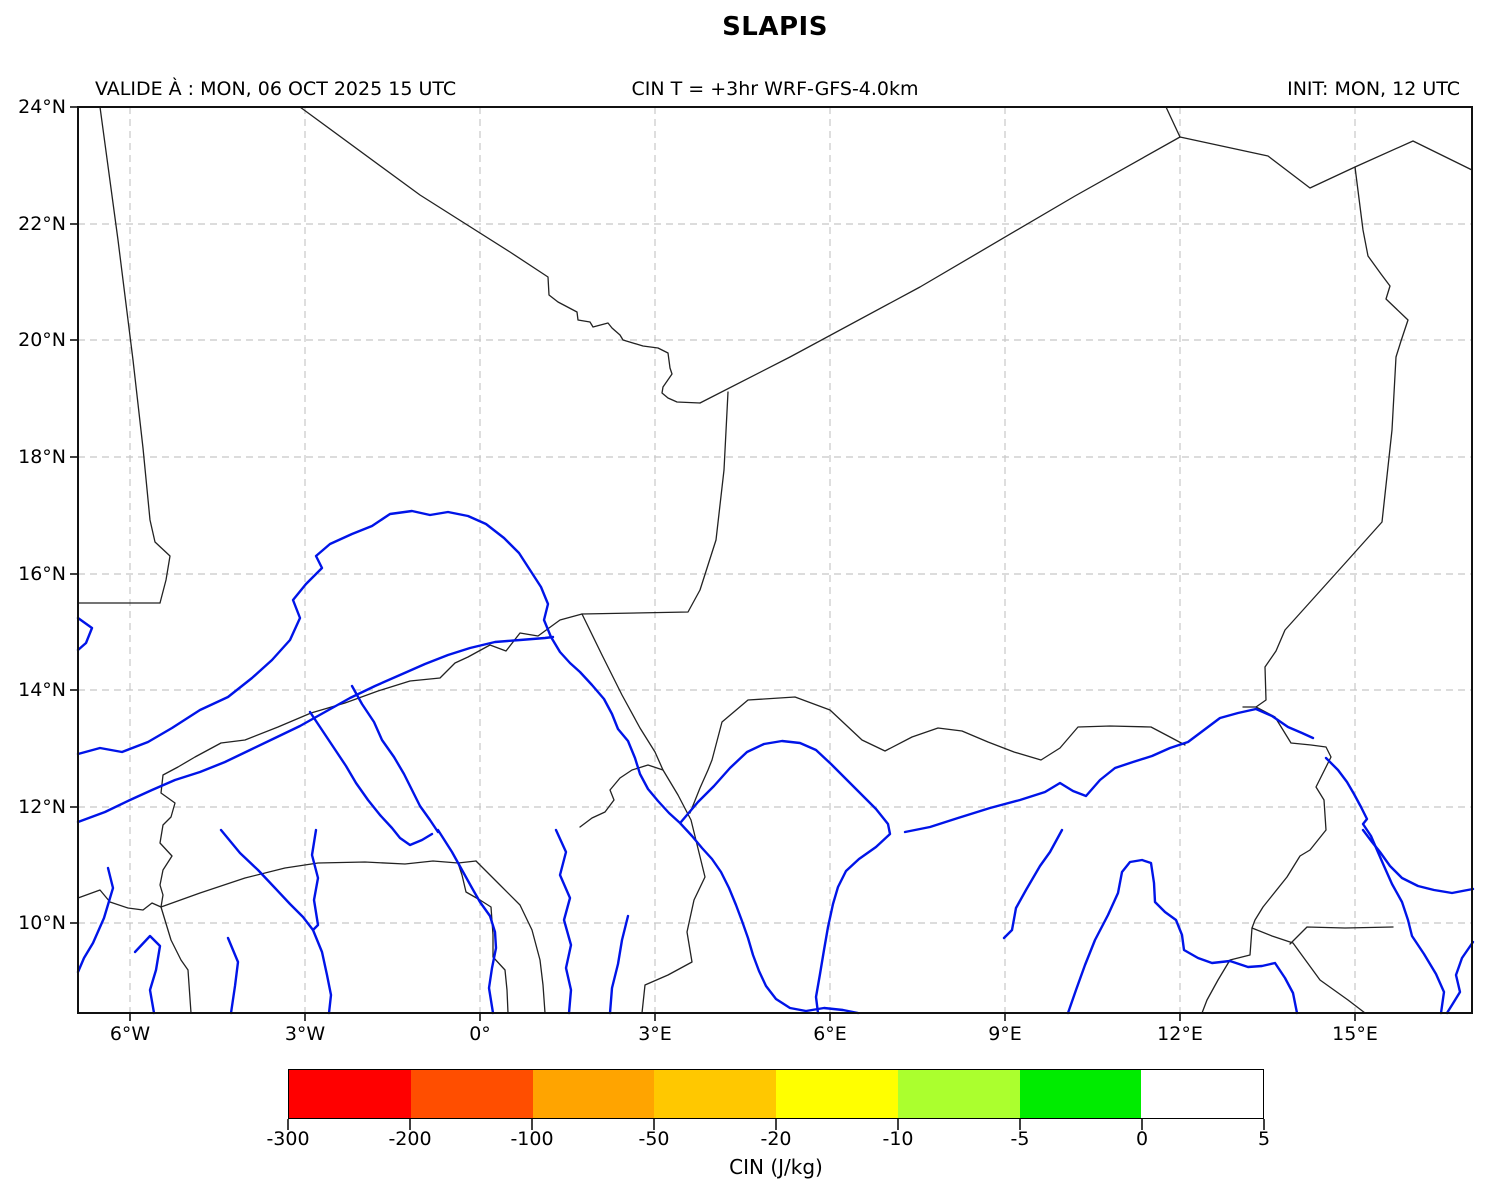  What do you see at coordinates (1180, 1034) in the screenshot?
I see `x-tick-label: 12°E` at bounding box center [1180, 1034].